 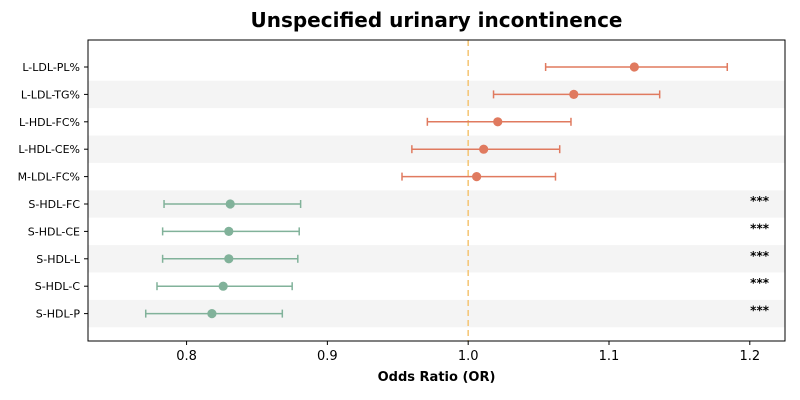 I want to click on row-s-hdl-l: ***, so click(x=465, y=256).